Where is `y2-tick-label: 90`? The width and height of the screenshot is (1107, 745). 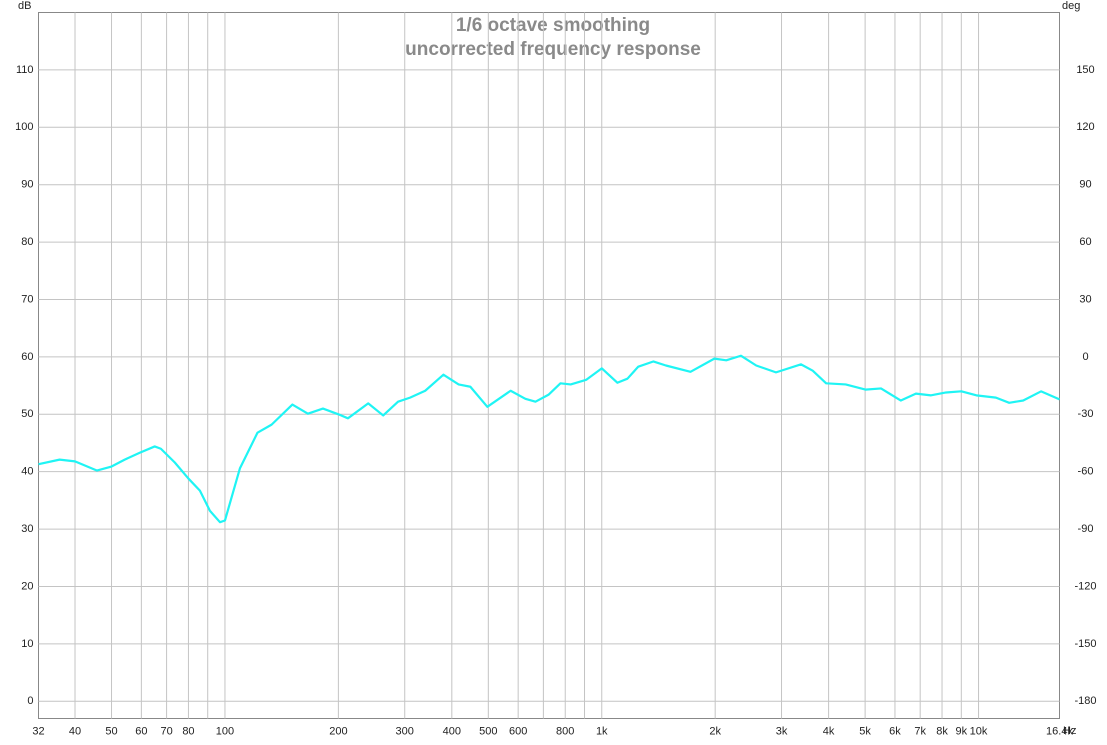 y2-tick-label: 90 is located at coordinates (1085, 185).